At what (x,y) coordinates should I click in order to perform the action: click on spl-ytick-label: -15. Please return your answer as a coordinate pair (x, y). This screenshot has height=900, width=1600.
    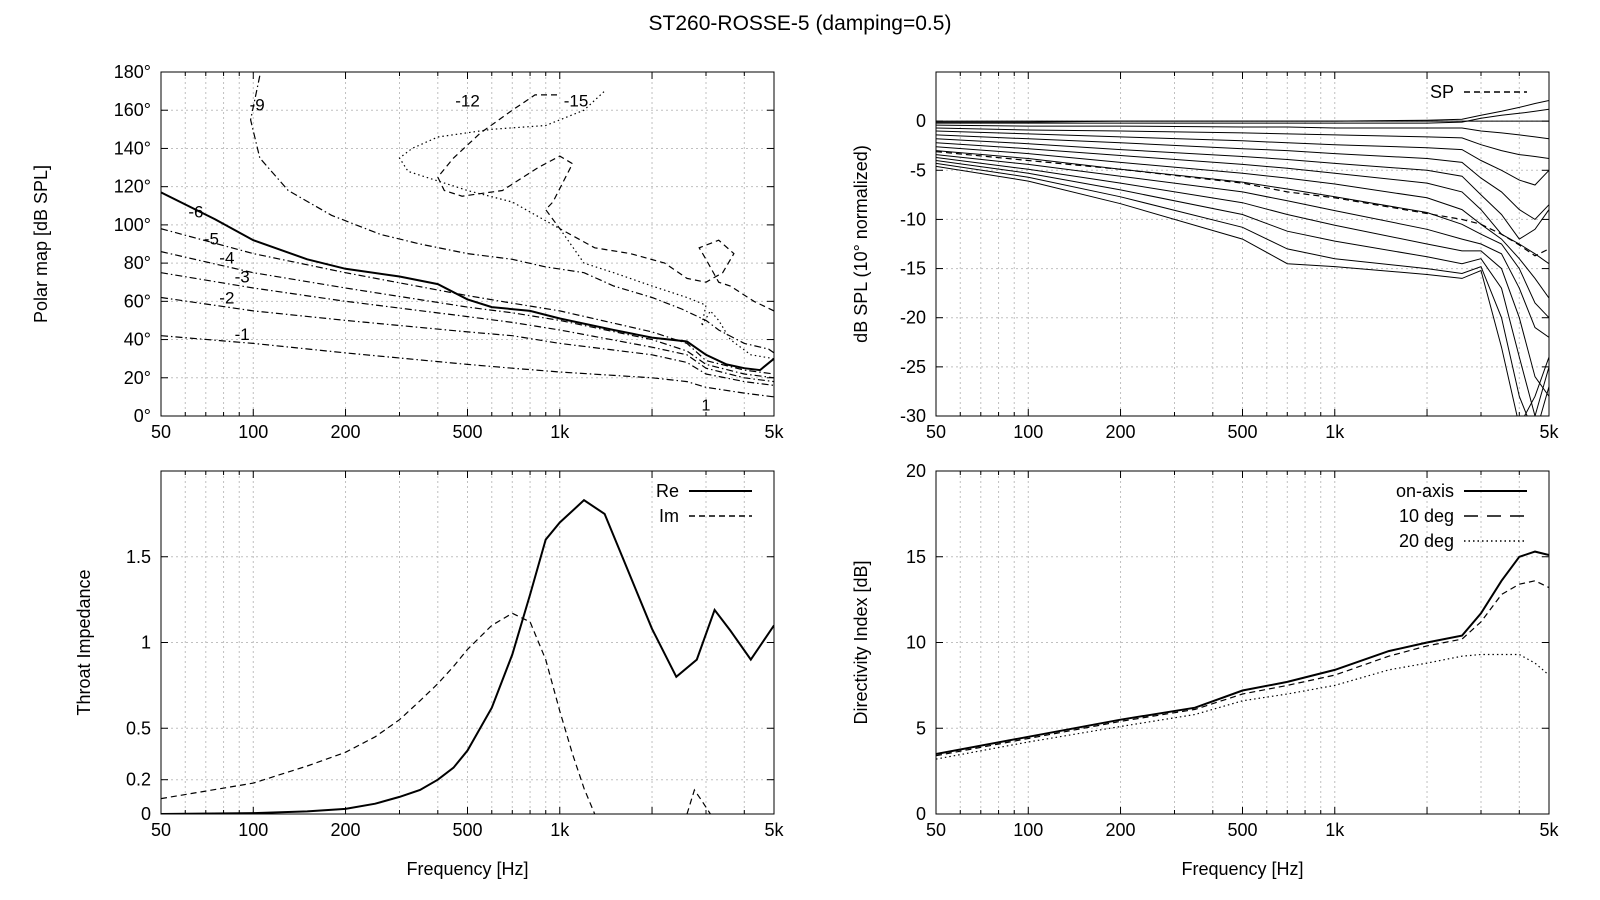
    Looking at the image, I should click on (913, 269).